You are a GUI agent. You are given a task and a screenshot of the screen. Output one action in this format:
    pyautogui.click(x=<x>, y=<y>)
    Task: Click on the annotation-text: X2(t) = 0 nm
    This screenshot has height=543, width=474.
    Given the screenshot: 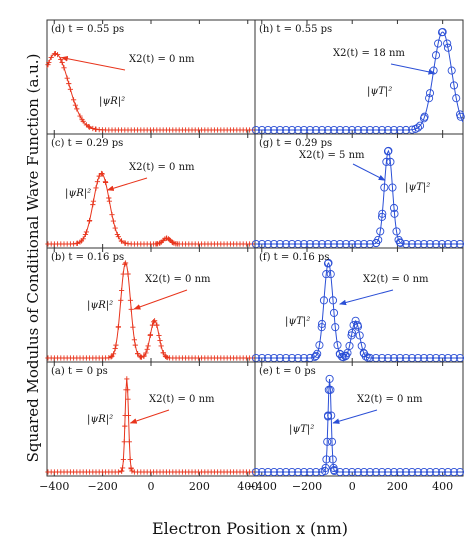 What is the action you would take?
    pyautogui.click(x=182, y=399)
    